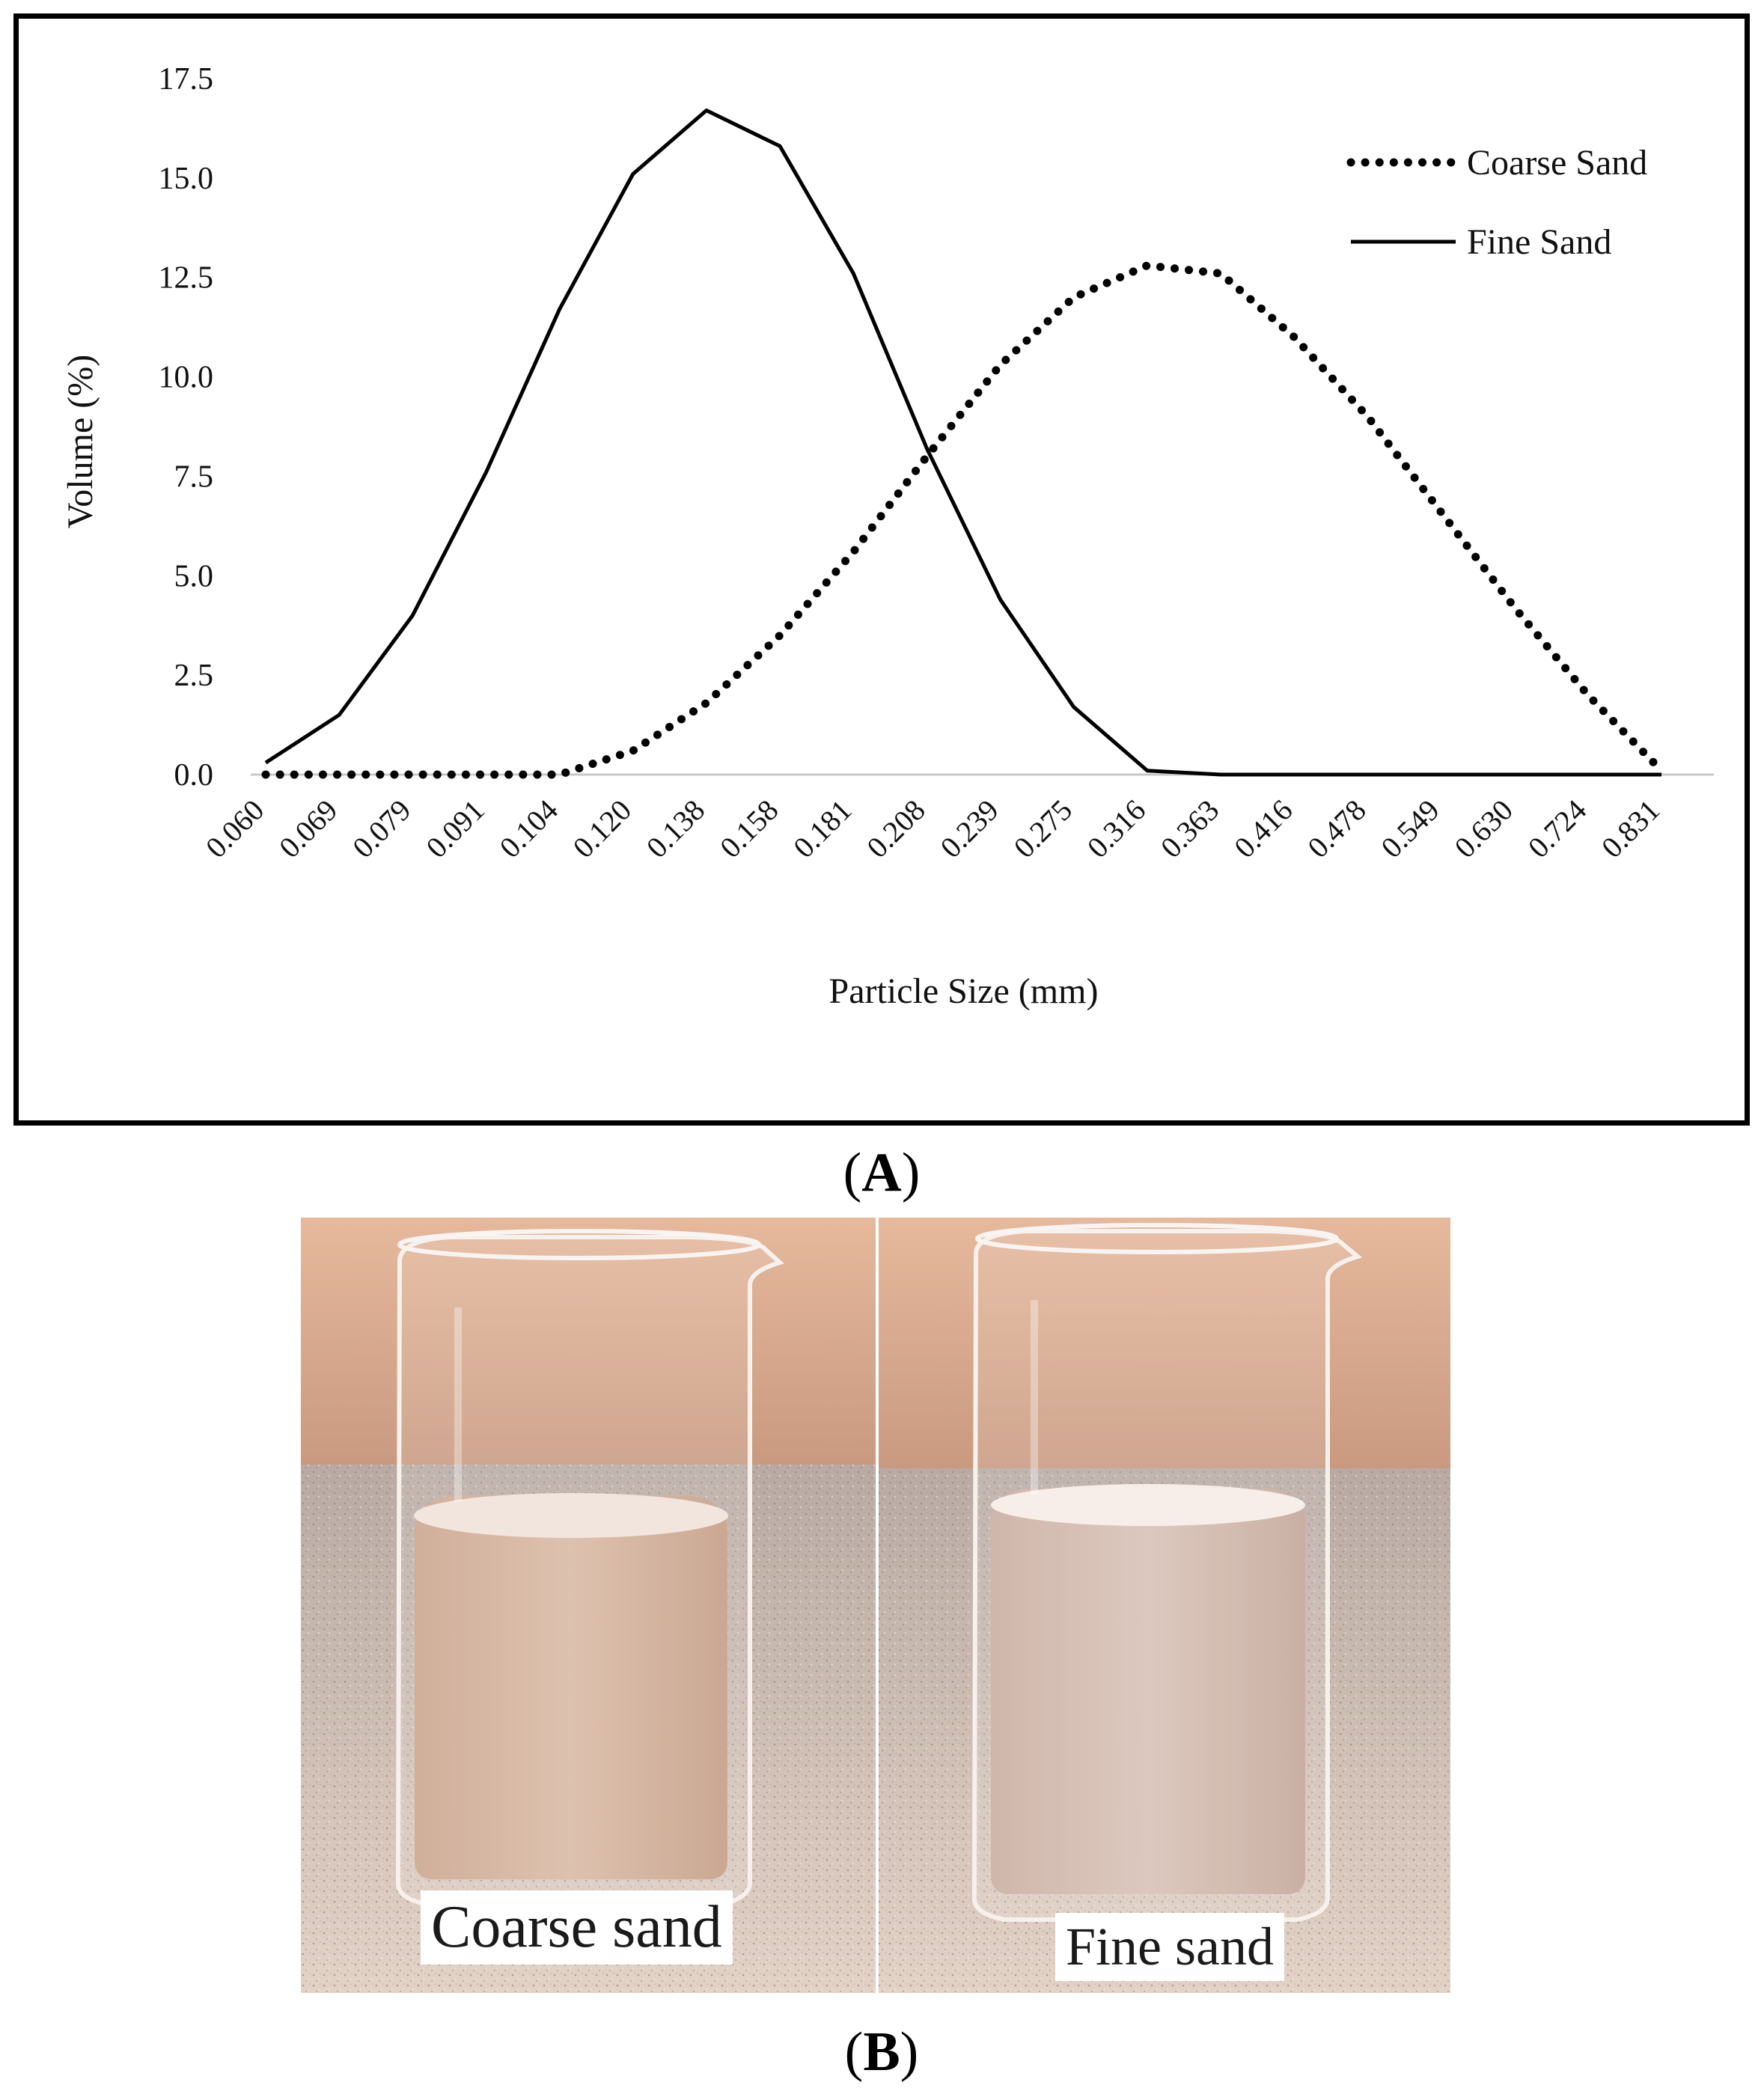  I want to click on x-tick-label: 0.091, so click(454, 828).